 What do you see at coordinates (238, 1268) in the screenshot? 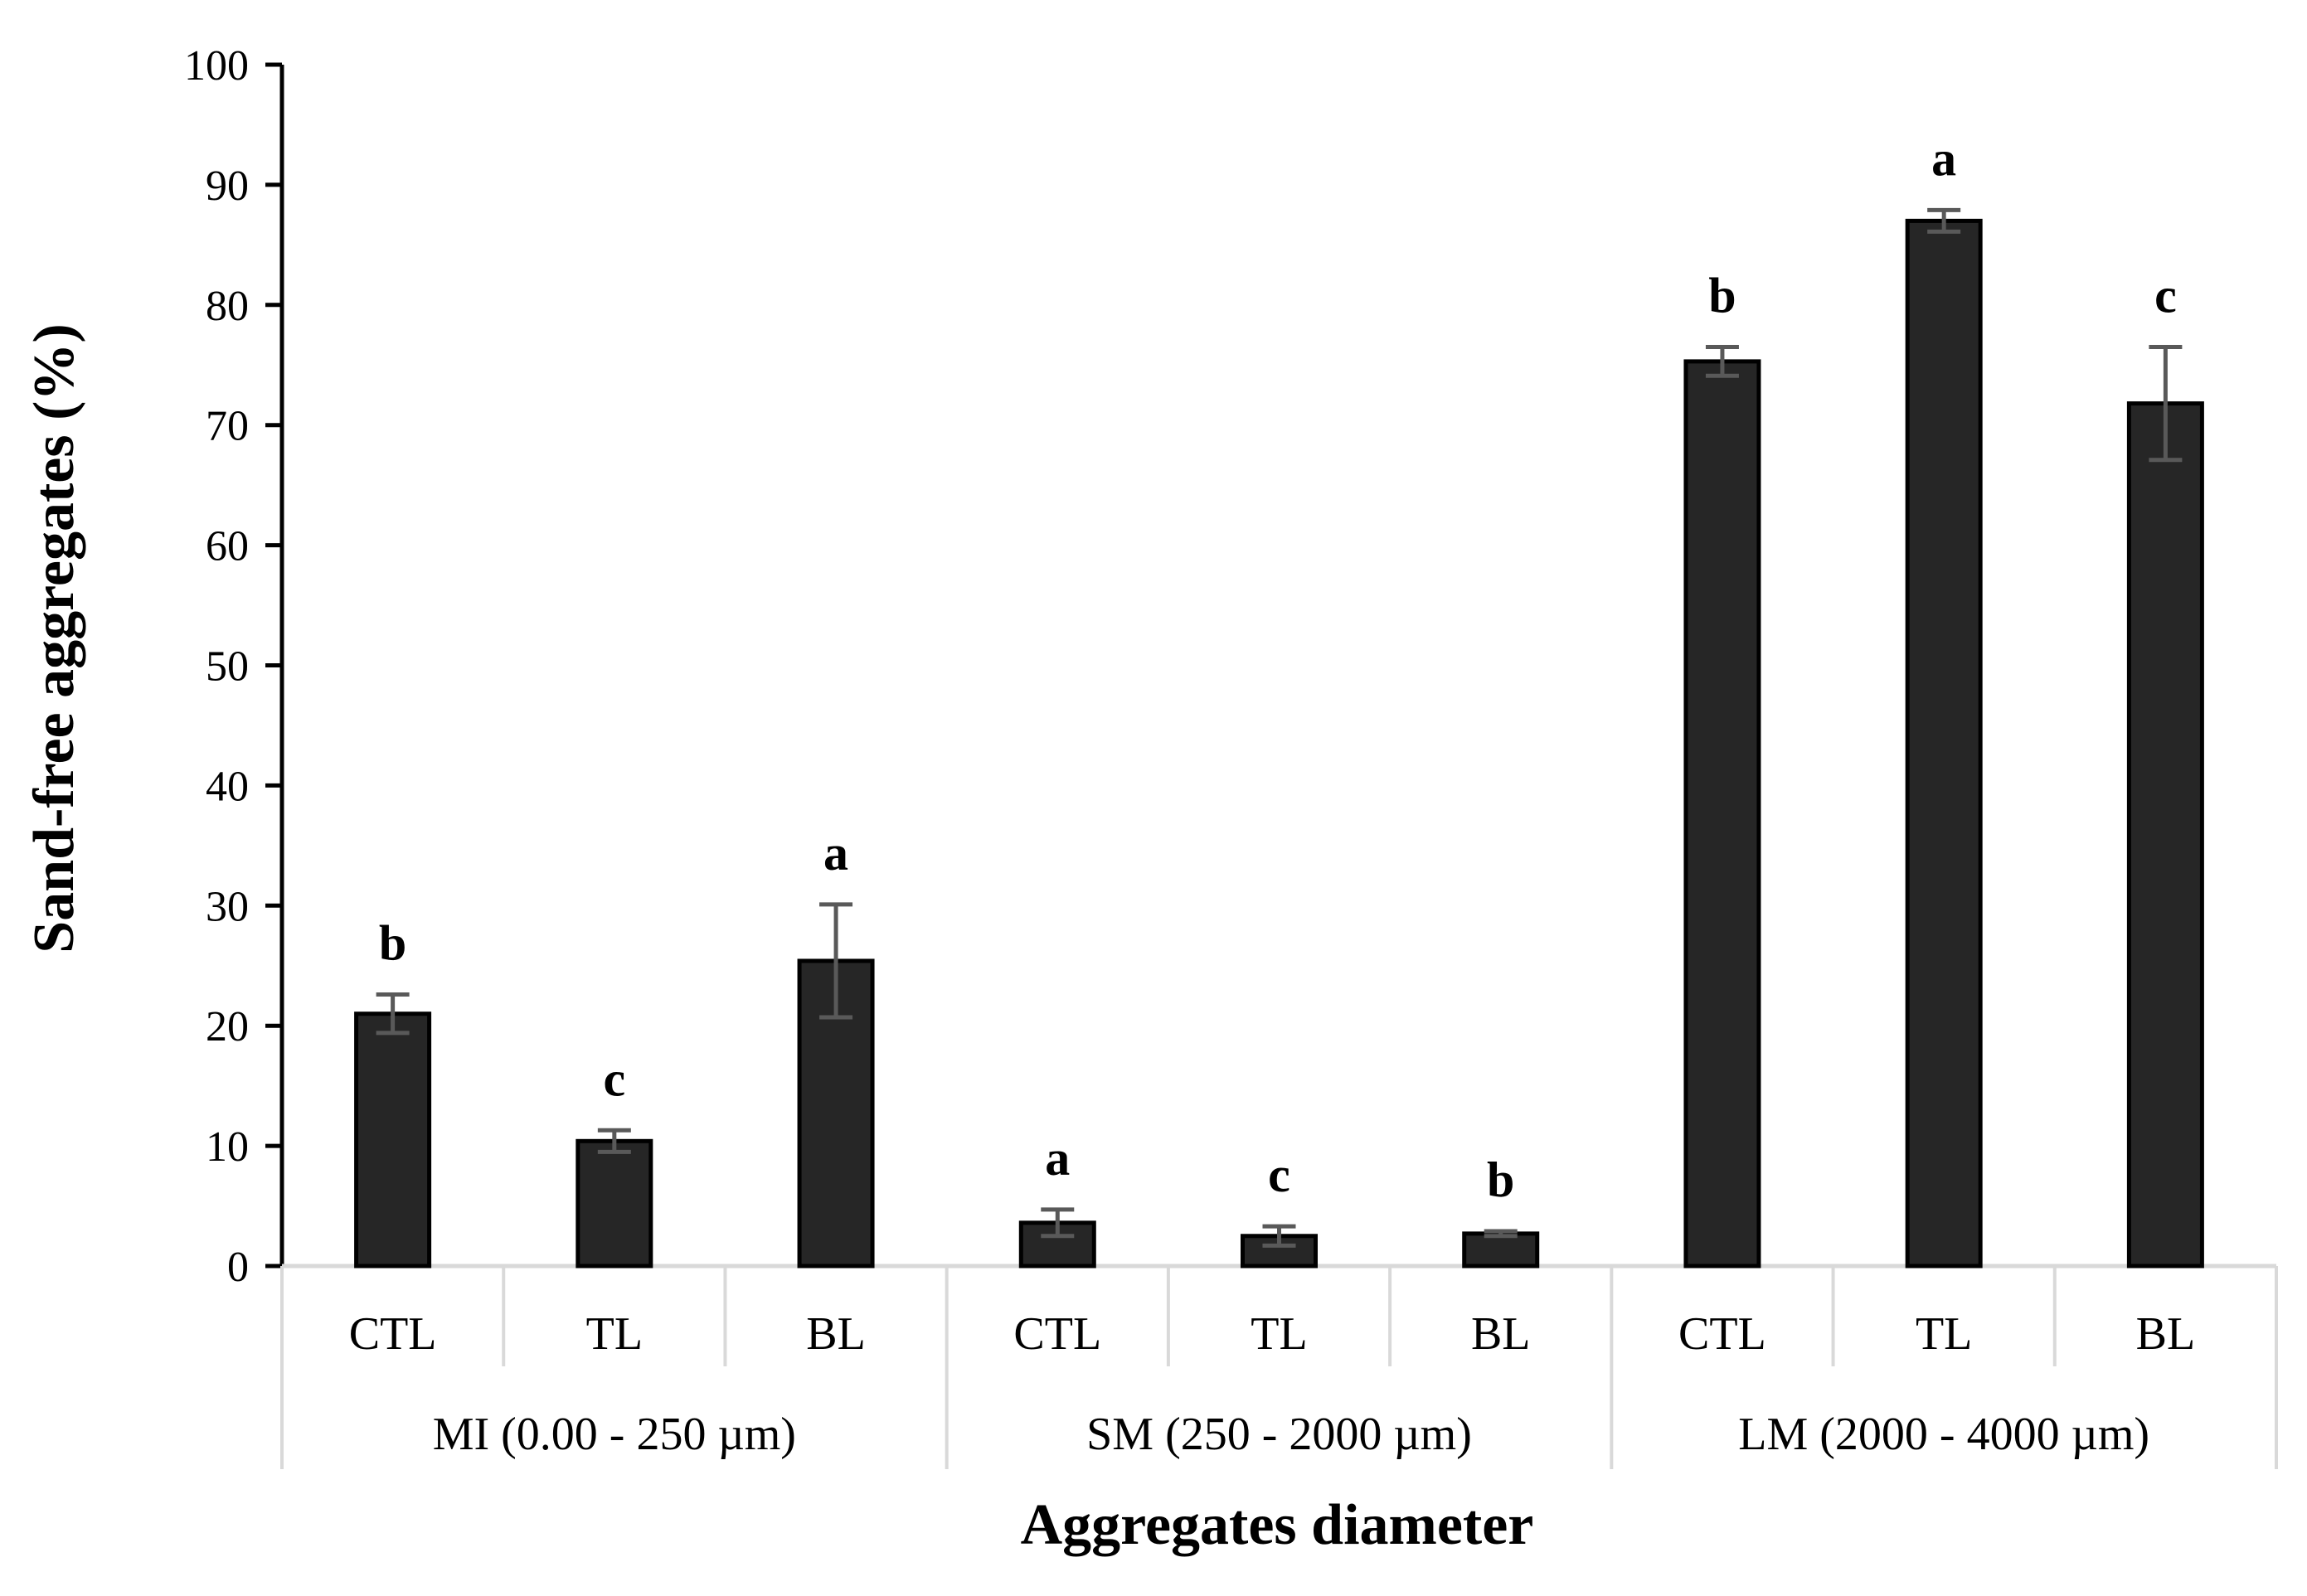
I see `y-tick-label: 0` at bounding box center [238, 1268].